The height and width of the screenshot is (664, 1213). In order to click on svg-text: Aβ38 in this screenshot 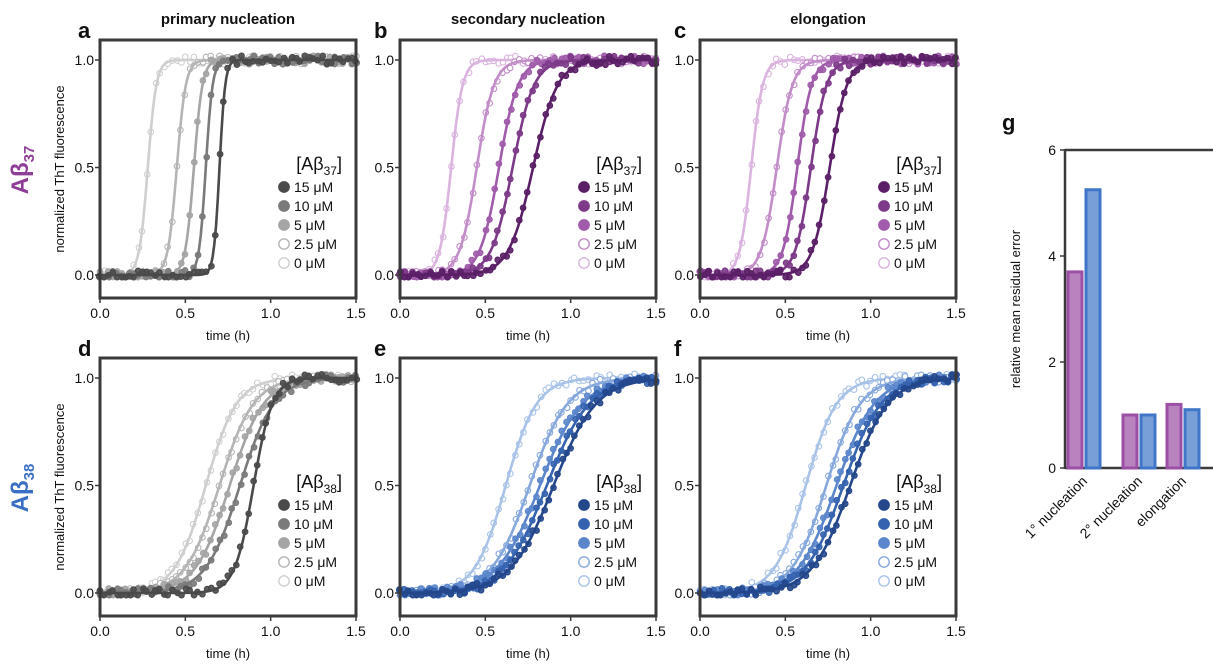, I will do `click(22, 488)`.